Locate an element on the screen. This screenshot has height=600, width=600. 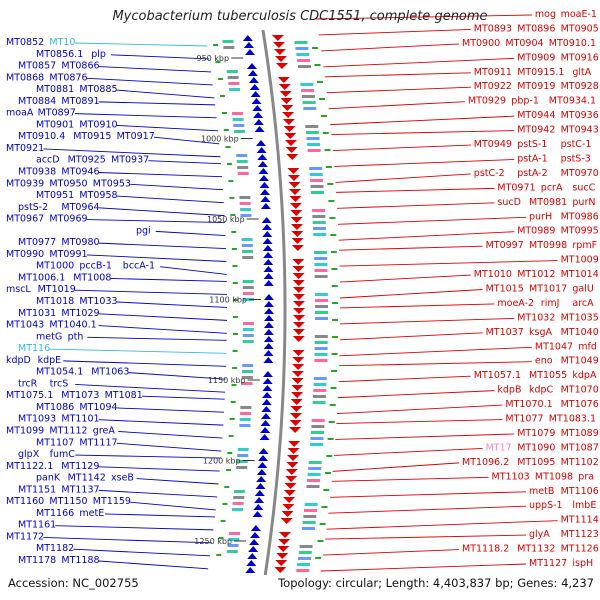
gene-label-left: MT0958 is located at coordinates (98, 195).